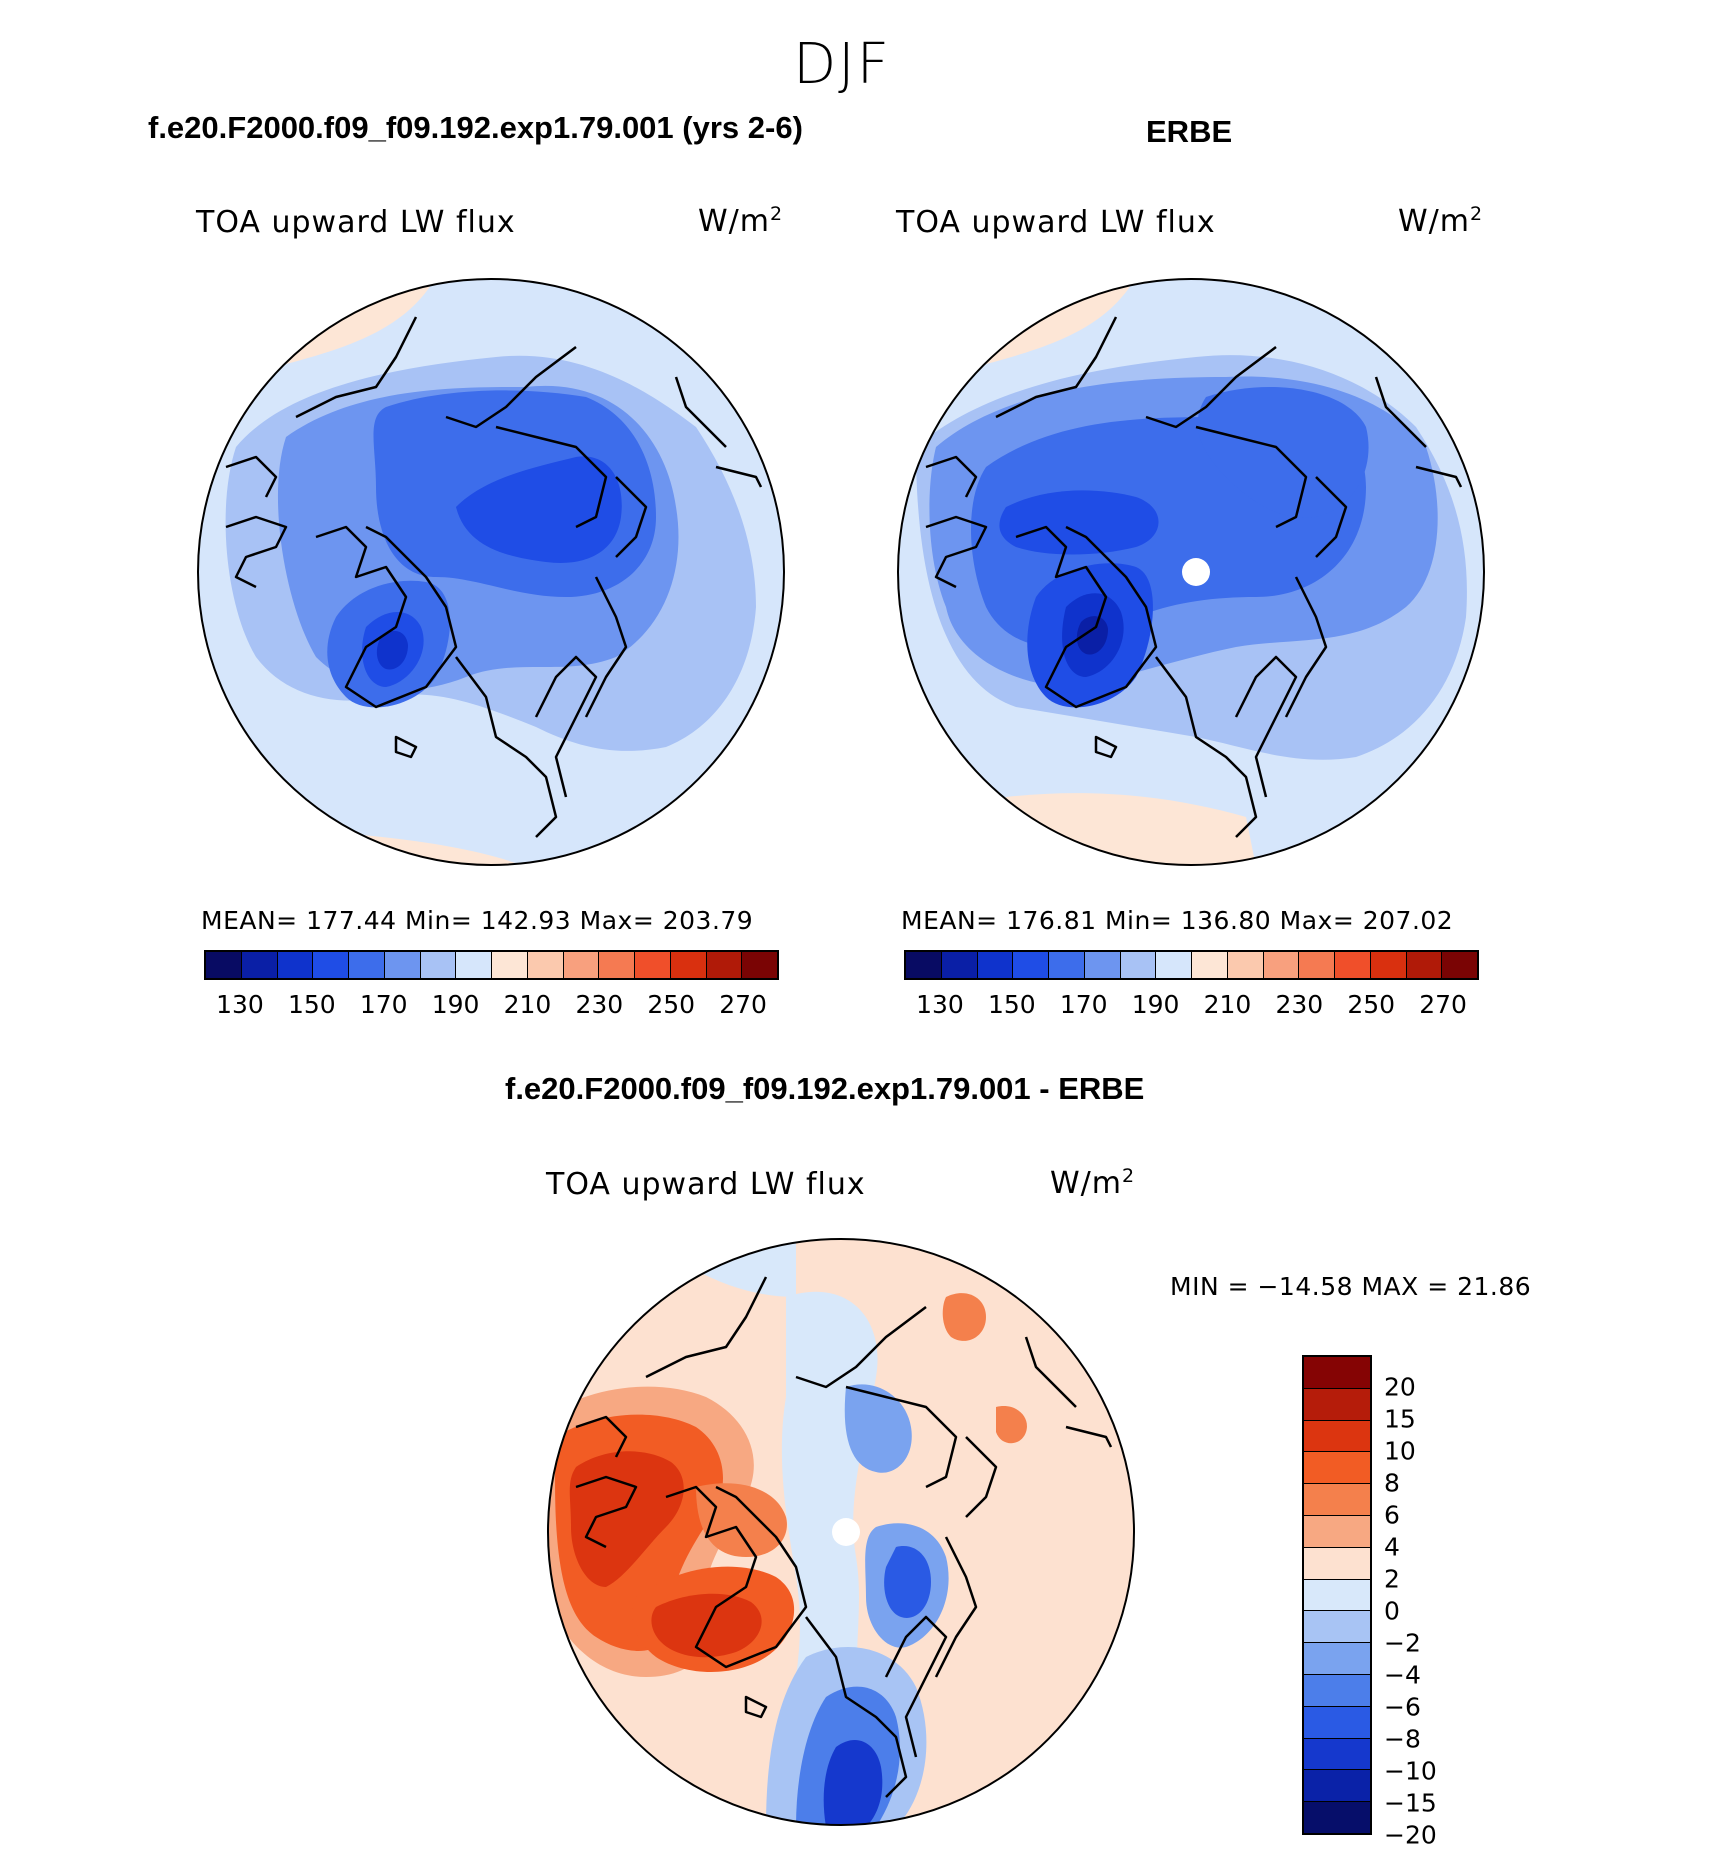 Image resolution: width=1710 pixels, height=1850 pixels. Describe the element at coordinates (1402, 1643) in the screenshot. I see `colorbar-tick-label: −2` at that location.